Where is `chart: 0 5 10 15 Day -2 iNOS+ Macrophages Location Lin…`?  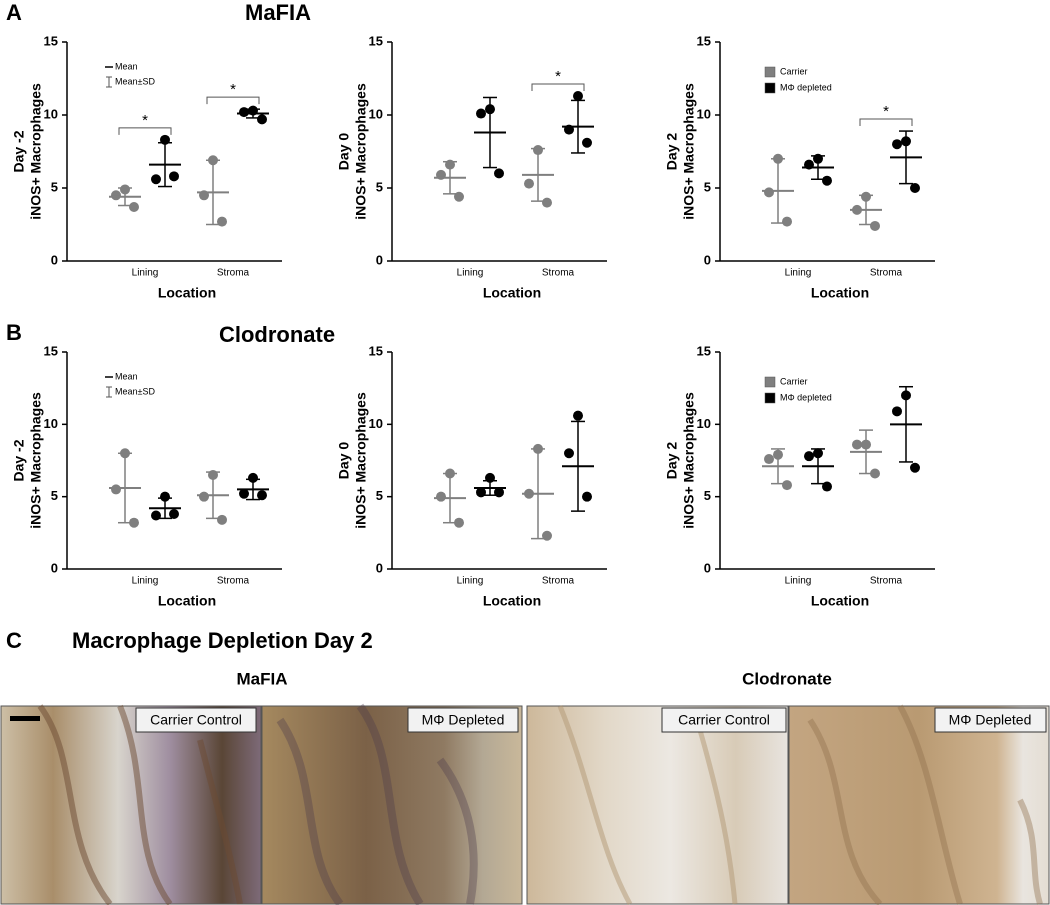 chart: 0 5 10 15 Day -2 iNOS+ Macrophages Location Lin… is located at coordinates (146, 167).